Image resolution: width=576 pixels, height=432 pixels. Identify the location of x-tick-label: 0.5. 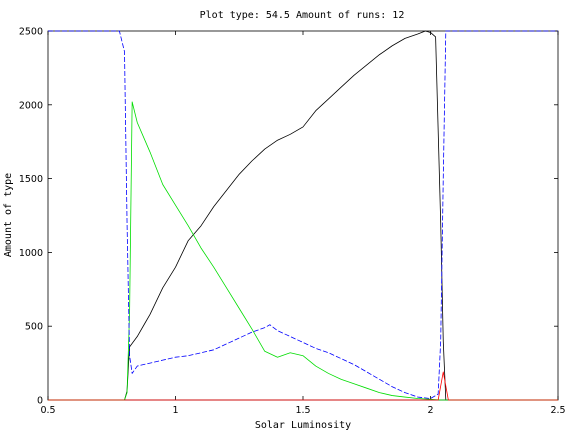
(47, 410).